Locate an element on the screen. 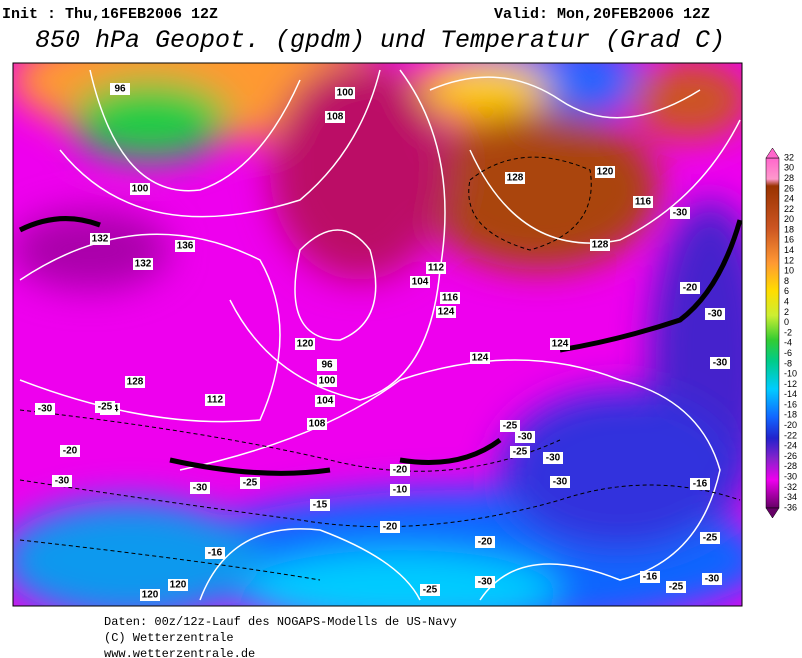 The height and width of the screenshot is (658, 802). colorbar-label: -34 is located at coordinates (790, 497).